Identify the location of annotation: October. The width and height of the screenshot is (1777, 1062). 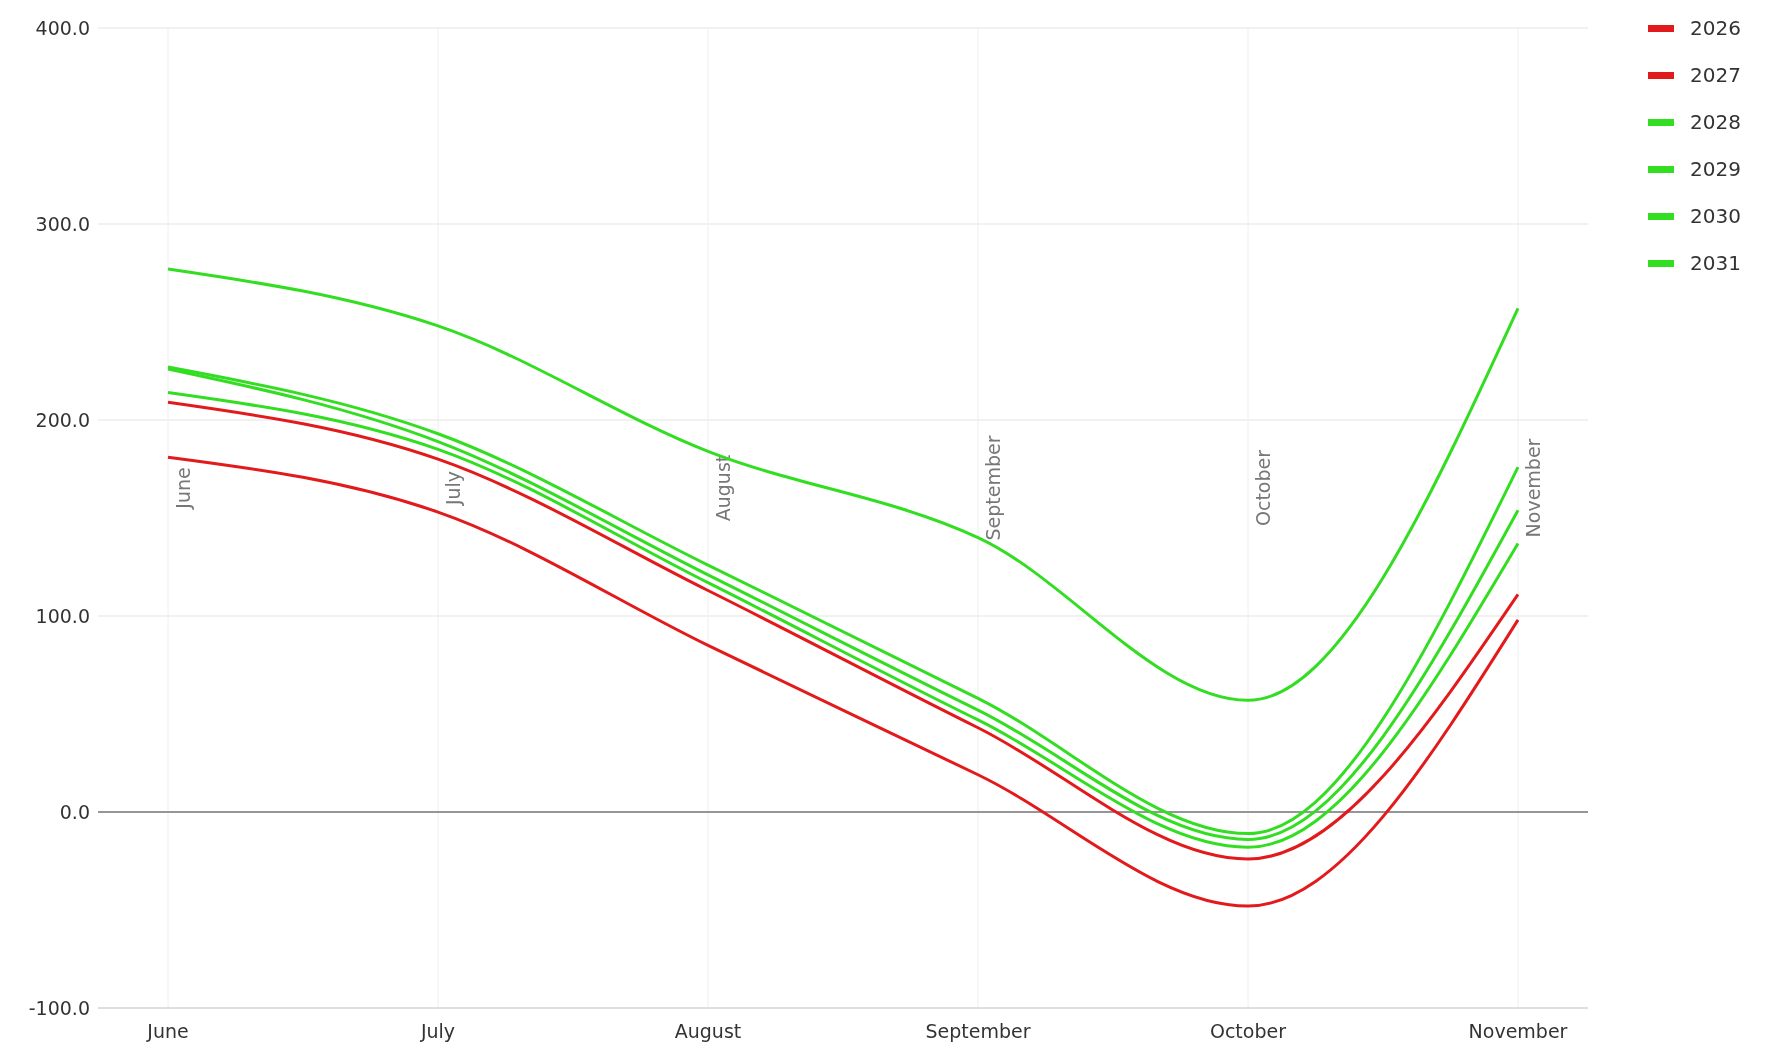
(1263, 488).